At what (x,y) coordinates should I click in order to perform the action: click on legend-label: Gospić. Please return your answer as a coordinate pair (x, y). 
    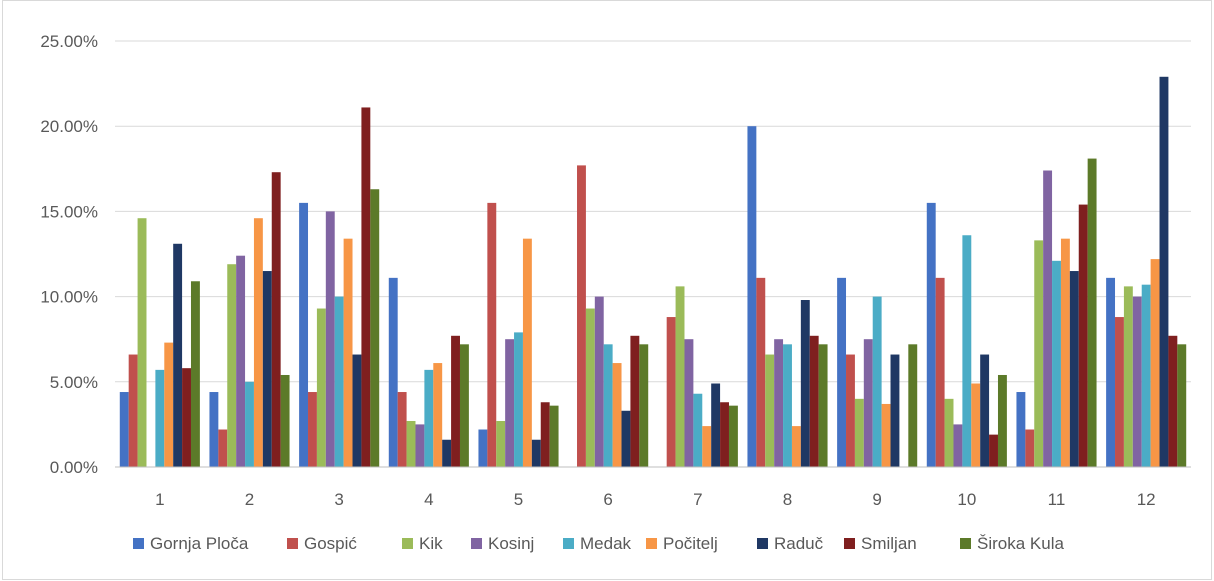
    Looking at the image, I should click on (330, 543).